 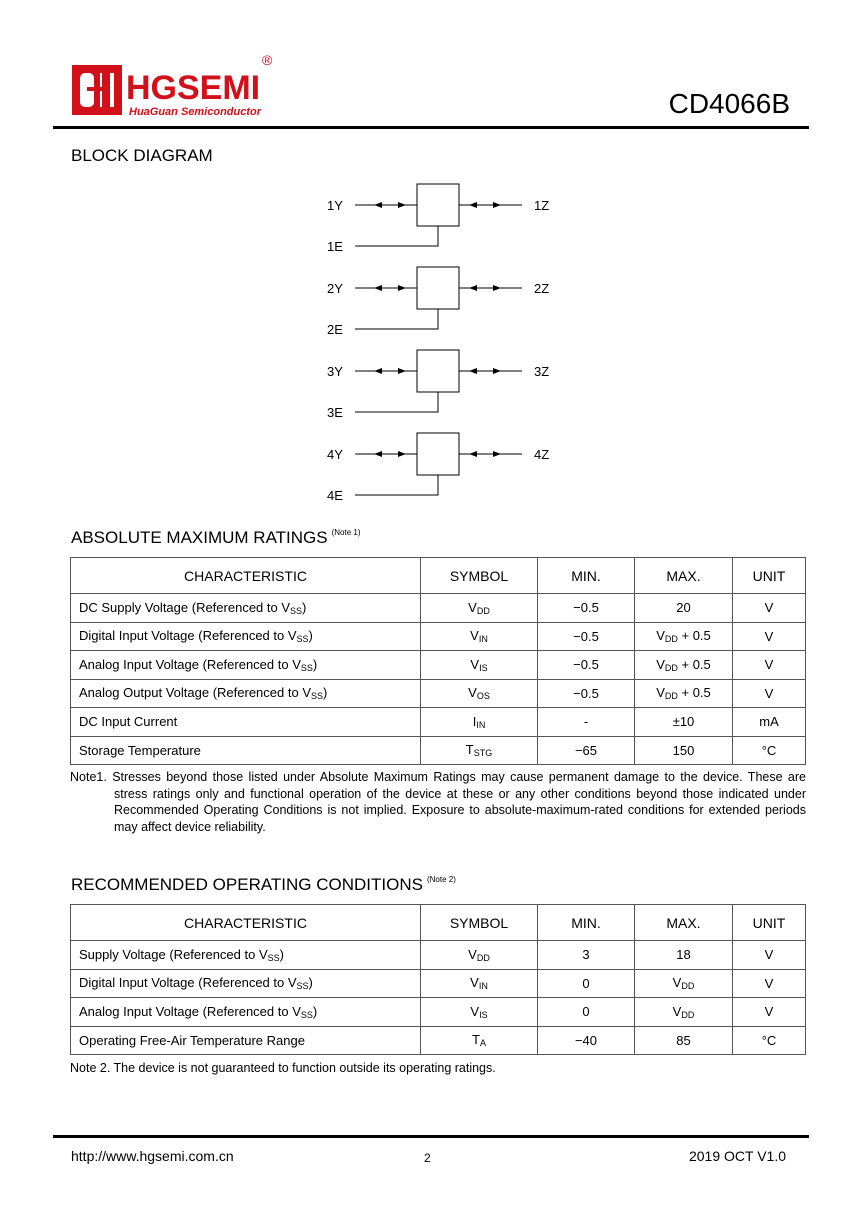 What do you see at coordinates (483, 1014) in the screenshot?
I see `cell-subscript: IS` at bounding box center [483, 1014].